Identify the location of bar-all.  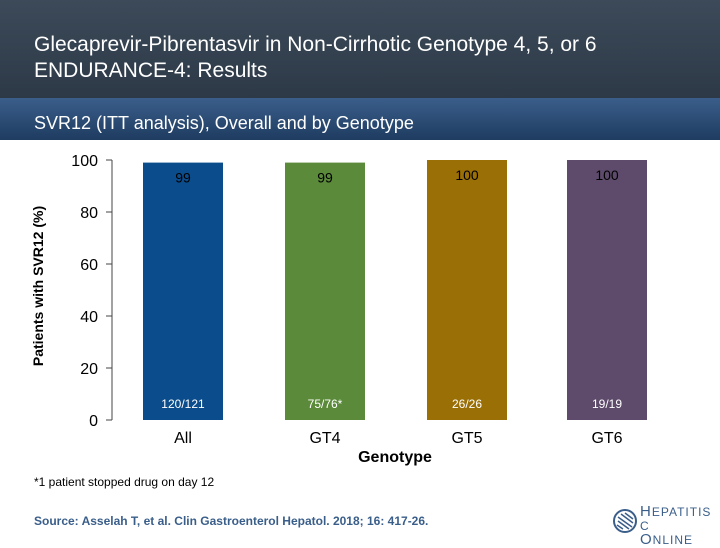
(183, 291).